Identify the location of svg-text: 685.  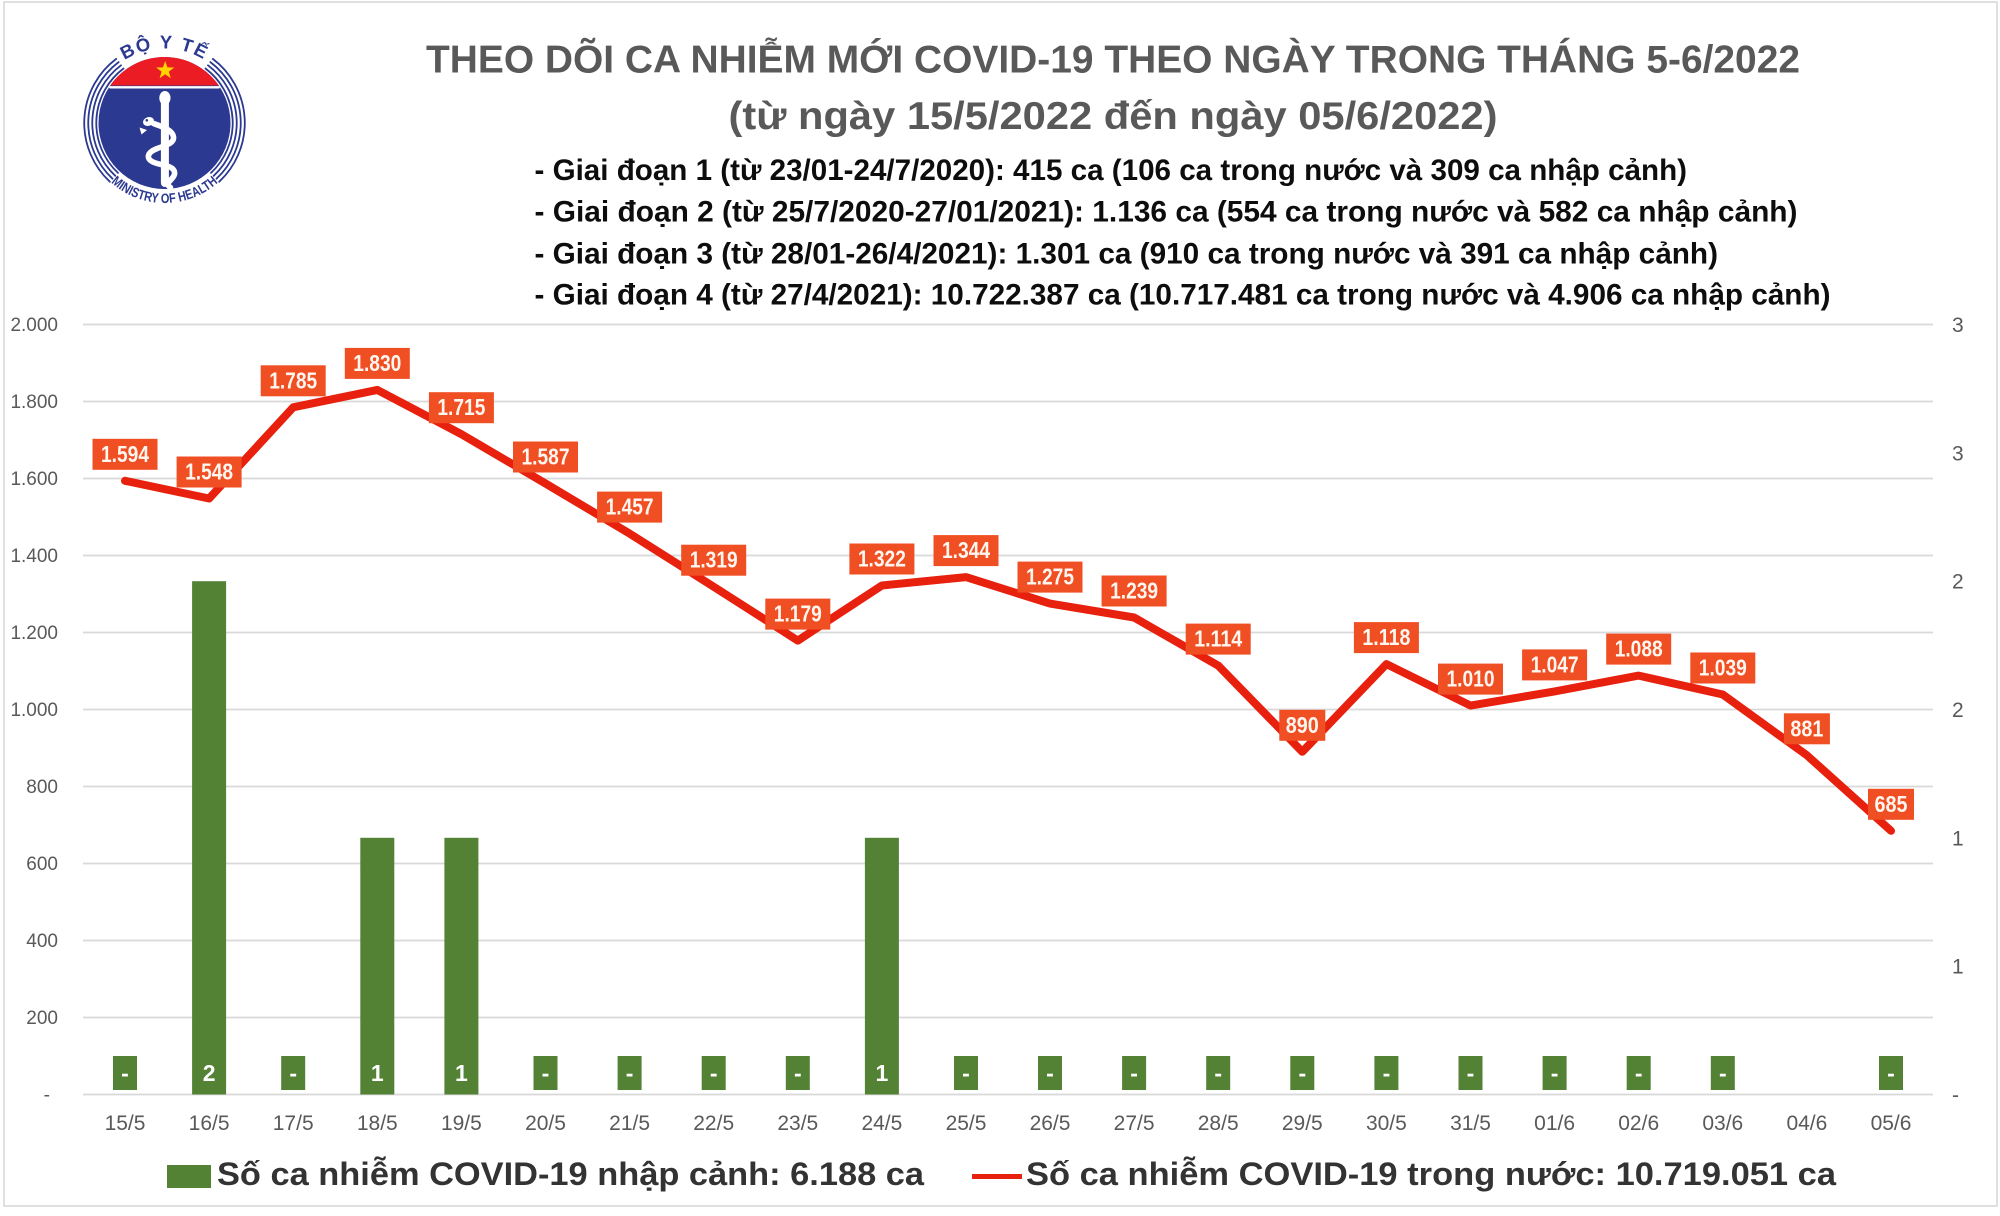
(1891, 804).